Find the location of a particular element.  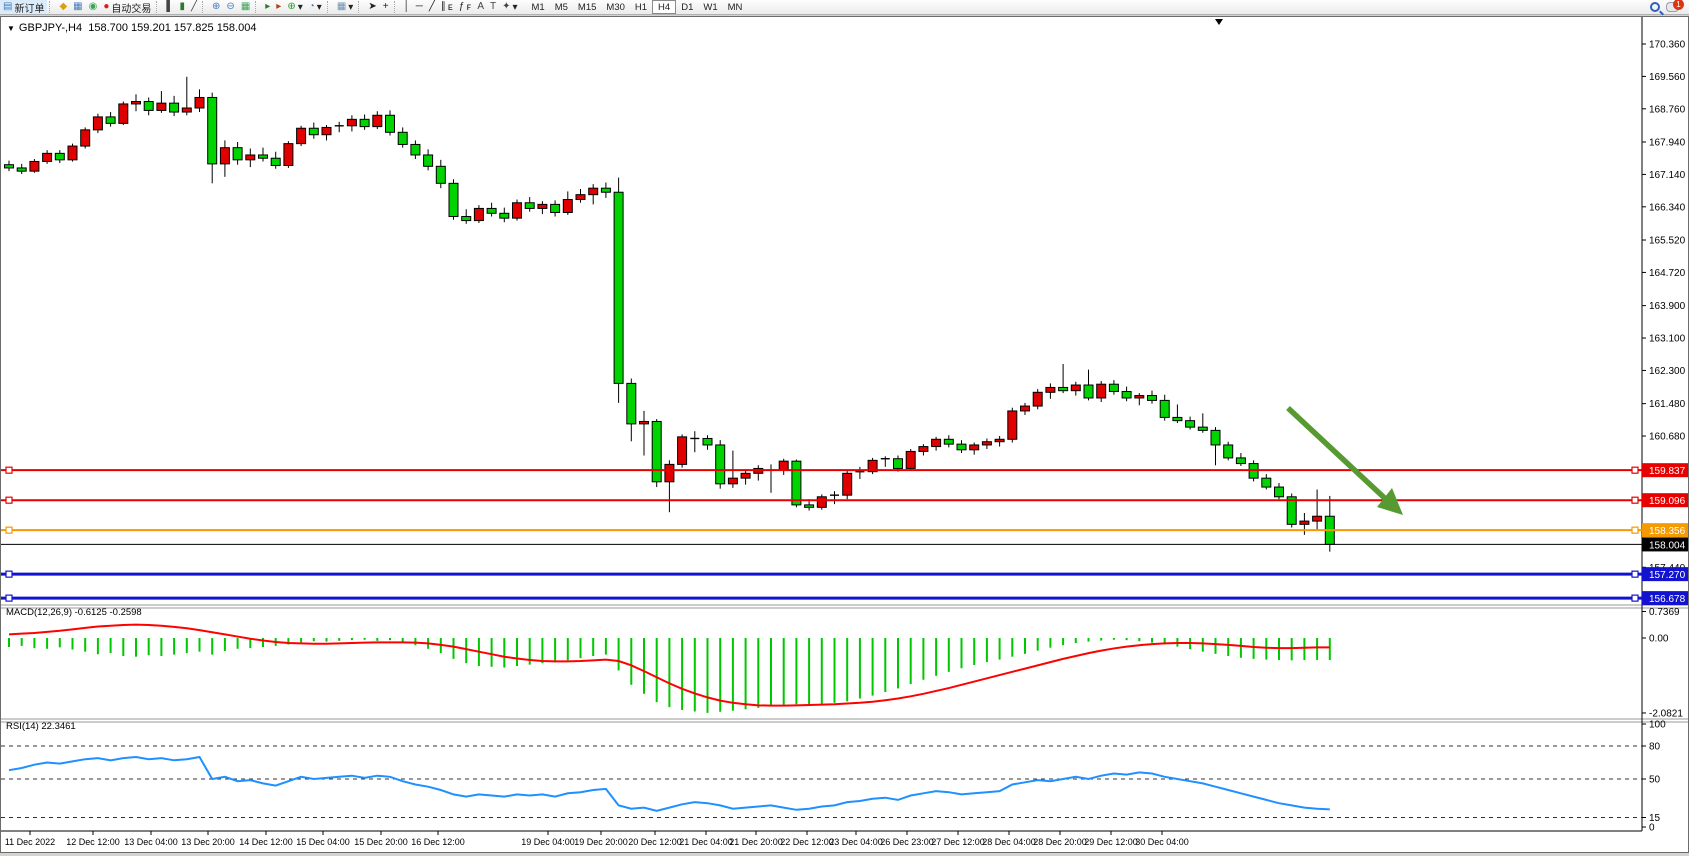

time-tick-label: 19 Dec 20:00 is located at coordinates (601, 842).